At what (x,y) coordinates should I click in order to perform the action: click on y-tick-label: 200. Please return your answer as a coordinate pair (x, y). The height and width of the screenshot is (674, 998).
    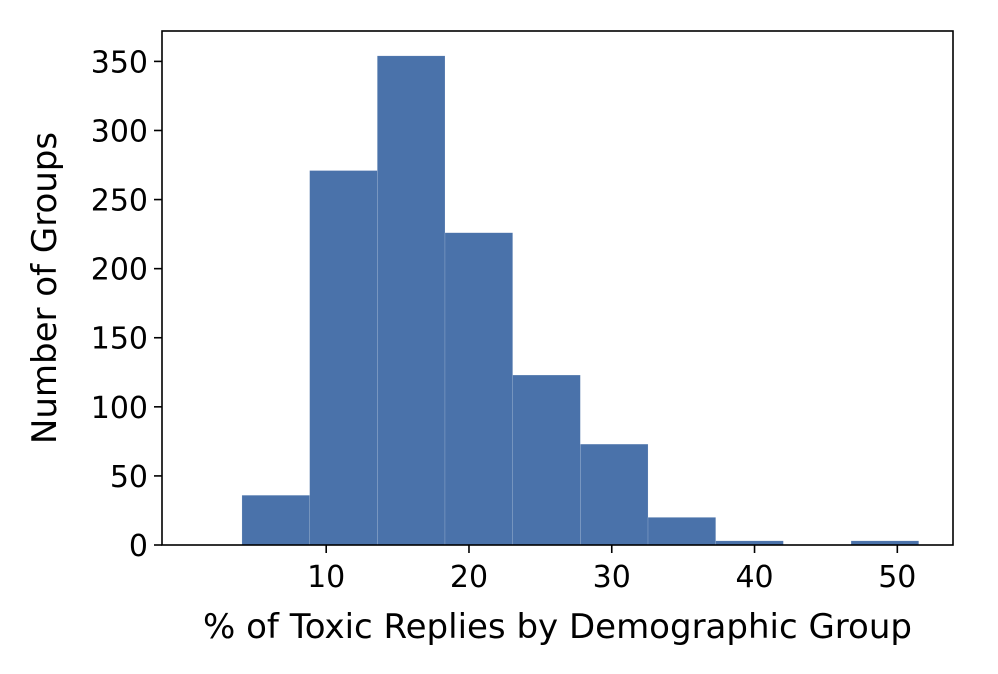
    Looking at the image, I should click on (119, 270).